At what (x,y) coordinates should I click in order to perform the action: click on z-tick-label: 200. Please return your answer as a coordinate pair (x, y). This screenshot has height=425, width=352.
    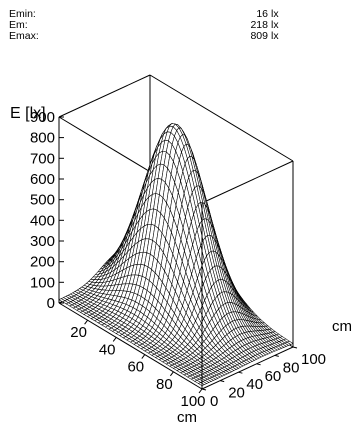
    Looking at the image, I should click on (42, 262).